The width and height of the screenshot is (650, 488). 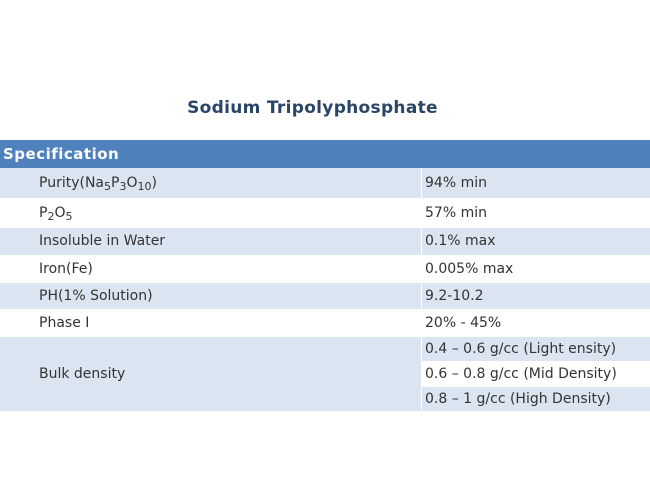 I want to click on table-row: Phase I 20% - 45%, so click(x=325, y=323).